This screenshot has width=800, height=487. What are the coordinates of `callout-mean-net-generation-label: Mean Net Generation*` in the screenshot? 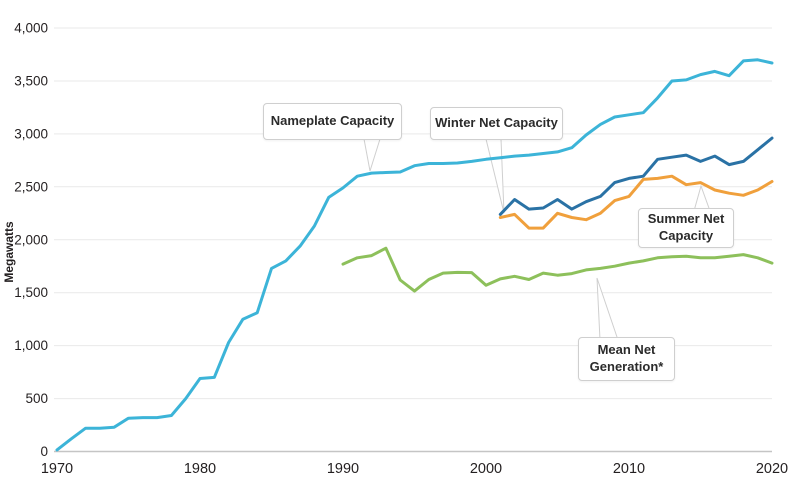 It's located at (626, 358).